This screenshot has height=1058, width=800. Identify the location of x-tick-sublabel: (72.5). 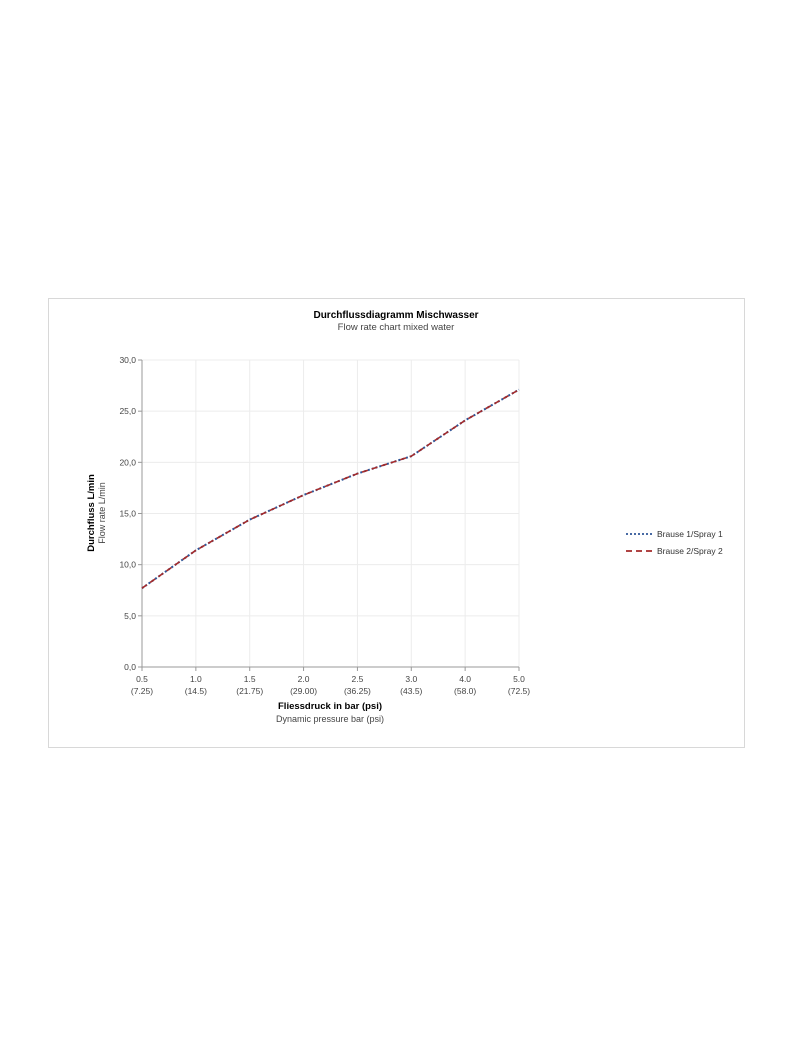
(519, 691).